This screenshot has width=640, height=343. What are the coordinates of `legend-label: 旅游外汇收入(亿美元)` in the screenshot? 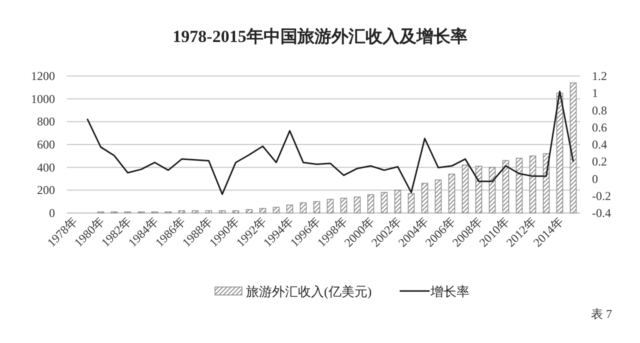 It's located at (309, 291).